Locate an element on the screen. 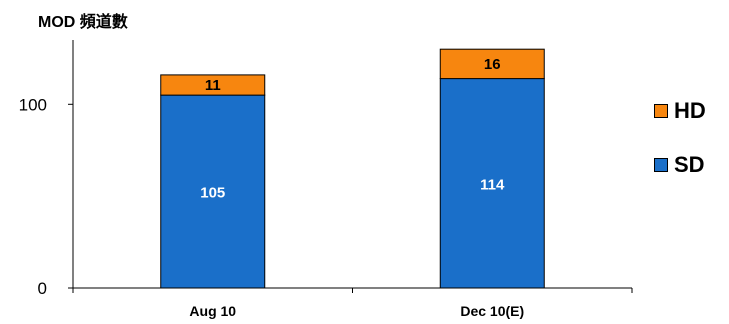 This screenshot has width=729, height=324. data-label-hd-1: 16 is located at coordinates (492, 64).